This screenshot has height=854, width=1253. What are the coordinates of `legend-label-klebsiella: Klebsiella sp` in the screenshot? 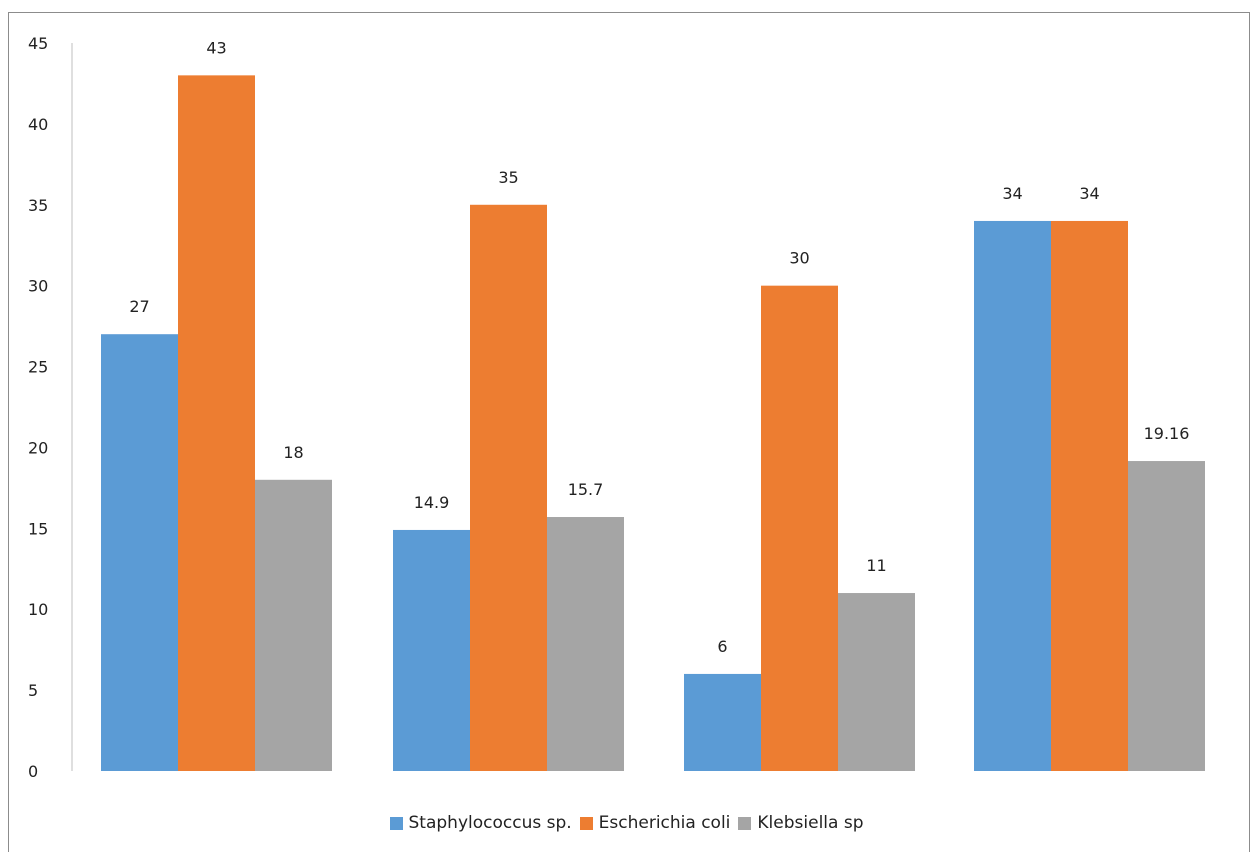 It's located at (810, 823).